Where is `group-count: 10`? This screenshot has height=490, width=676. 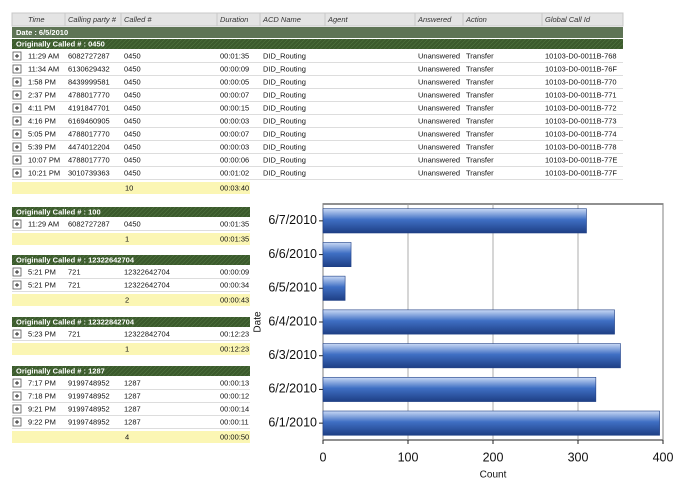 group-count: 10 is located at coordinates (129, 187).